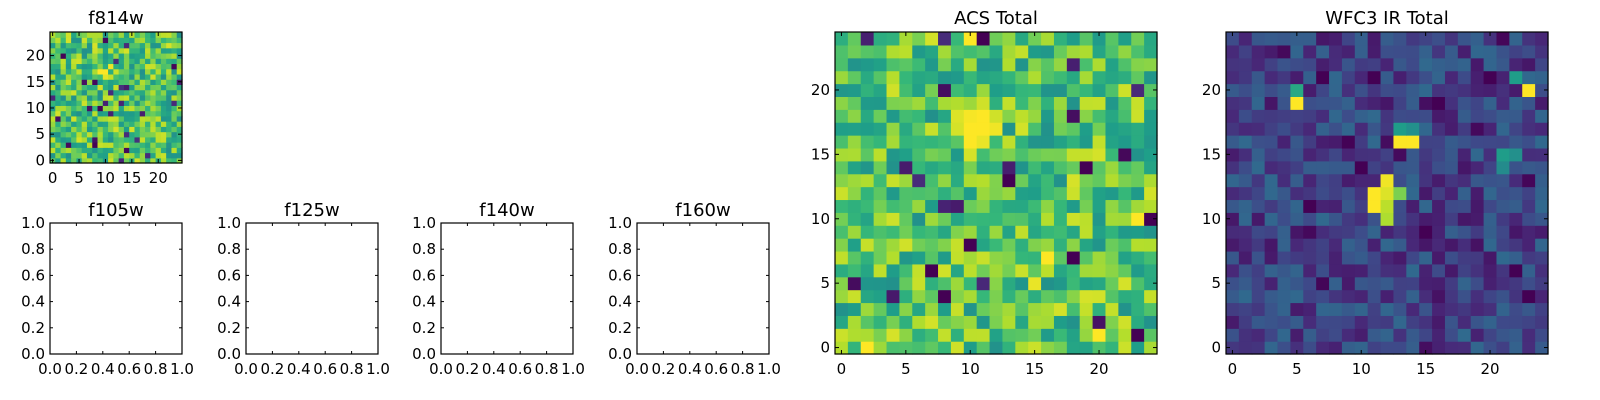 The image size is (1600, 400). Describe the element at coordinates (325, 369) in the screenshot. I see `x-tick-label: 0.6` at that location.